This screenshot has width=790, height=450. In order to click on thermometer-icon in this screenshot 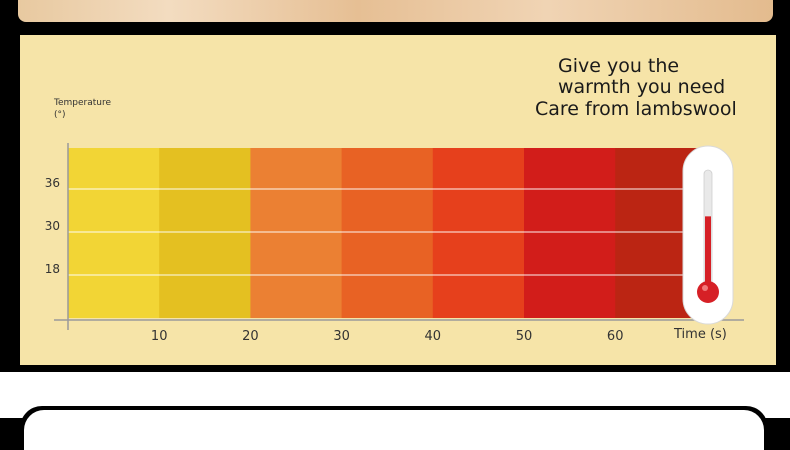, I will do `click(708, 235)`.